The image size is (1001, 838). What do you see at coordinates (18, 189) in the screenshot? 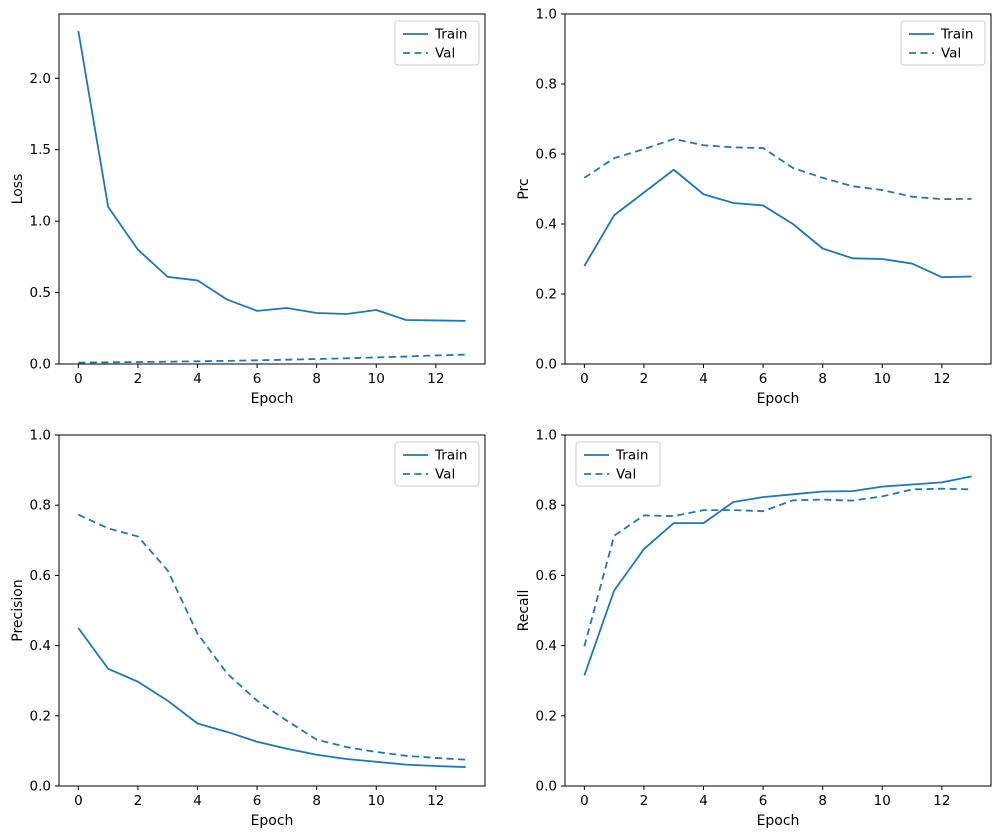
I see `y-axis-label: Loss` at bounding box center [18, 189].